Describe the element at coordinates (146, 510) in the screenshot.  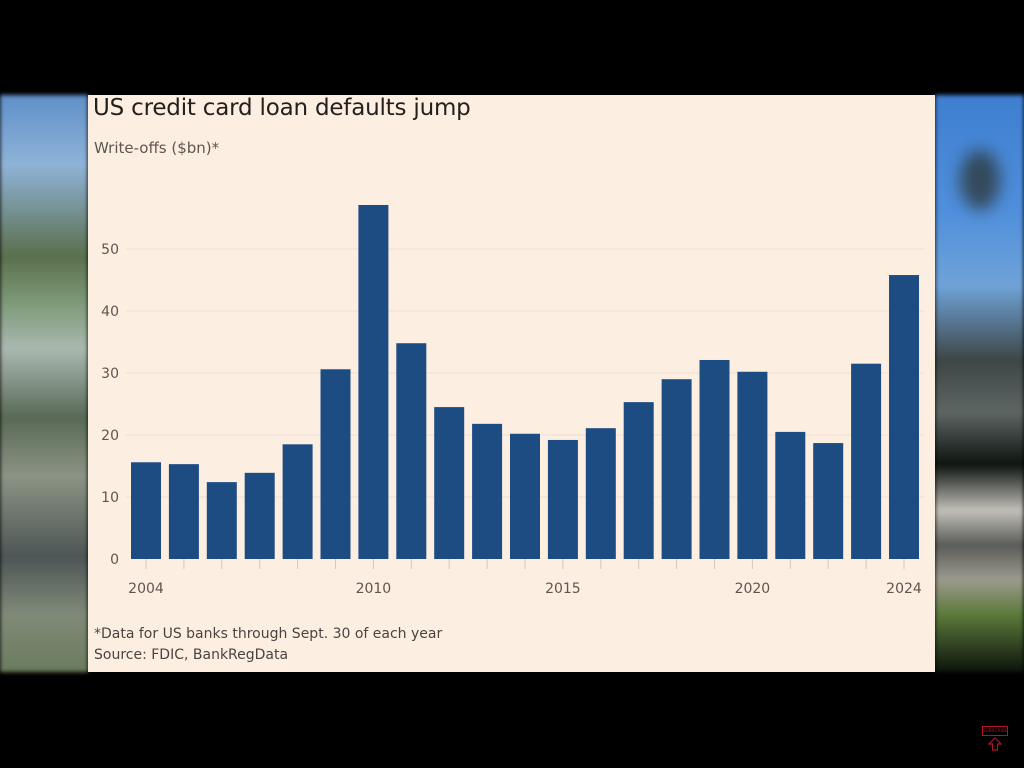
I see `bar-2004` at that location.